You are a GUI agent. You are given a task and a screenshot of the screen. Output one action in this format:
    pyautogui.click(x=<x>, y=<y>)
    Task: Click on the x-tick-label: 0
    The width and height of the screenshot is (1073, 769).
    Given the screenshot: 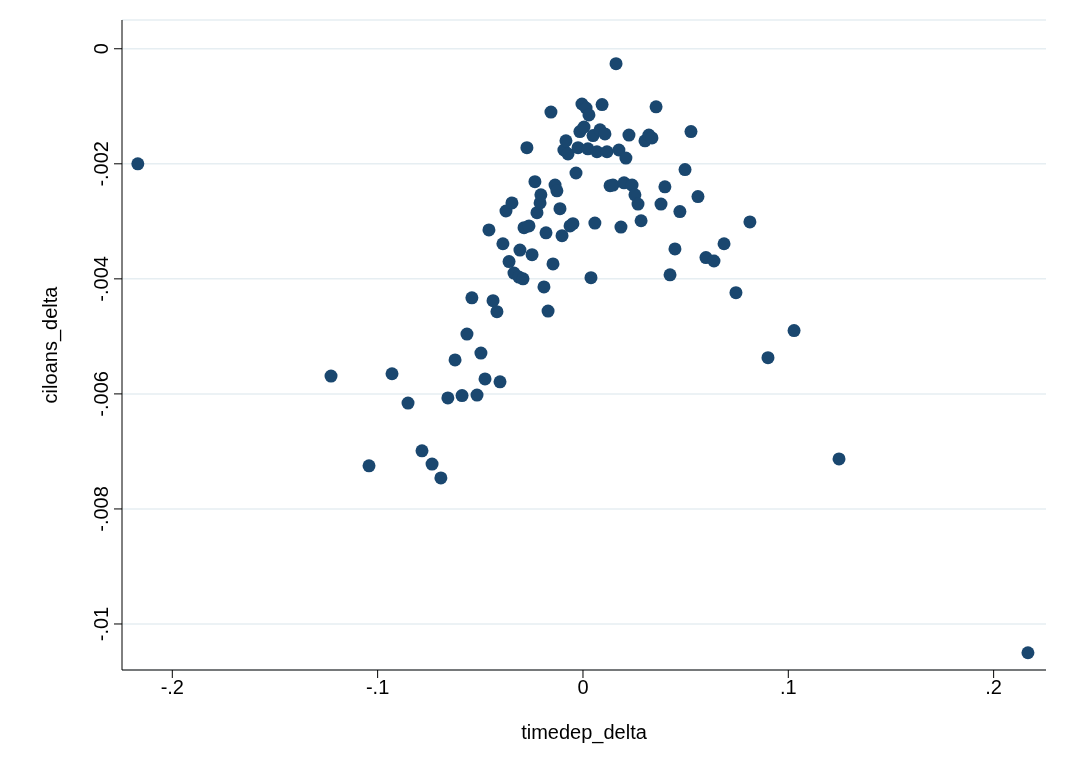 What is the action you would take?
    pyautogui.click(x=583, y=687)
    